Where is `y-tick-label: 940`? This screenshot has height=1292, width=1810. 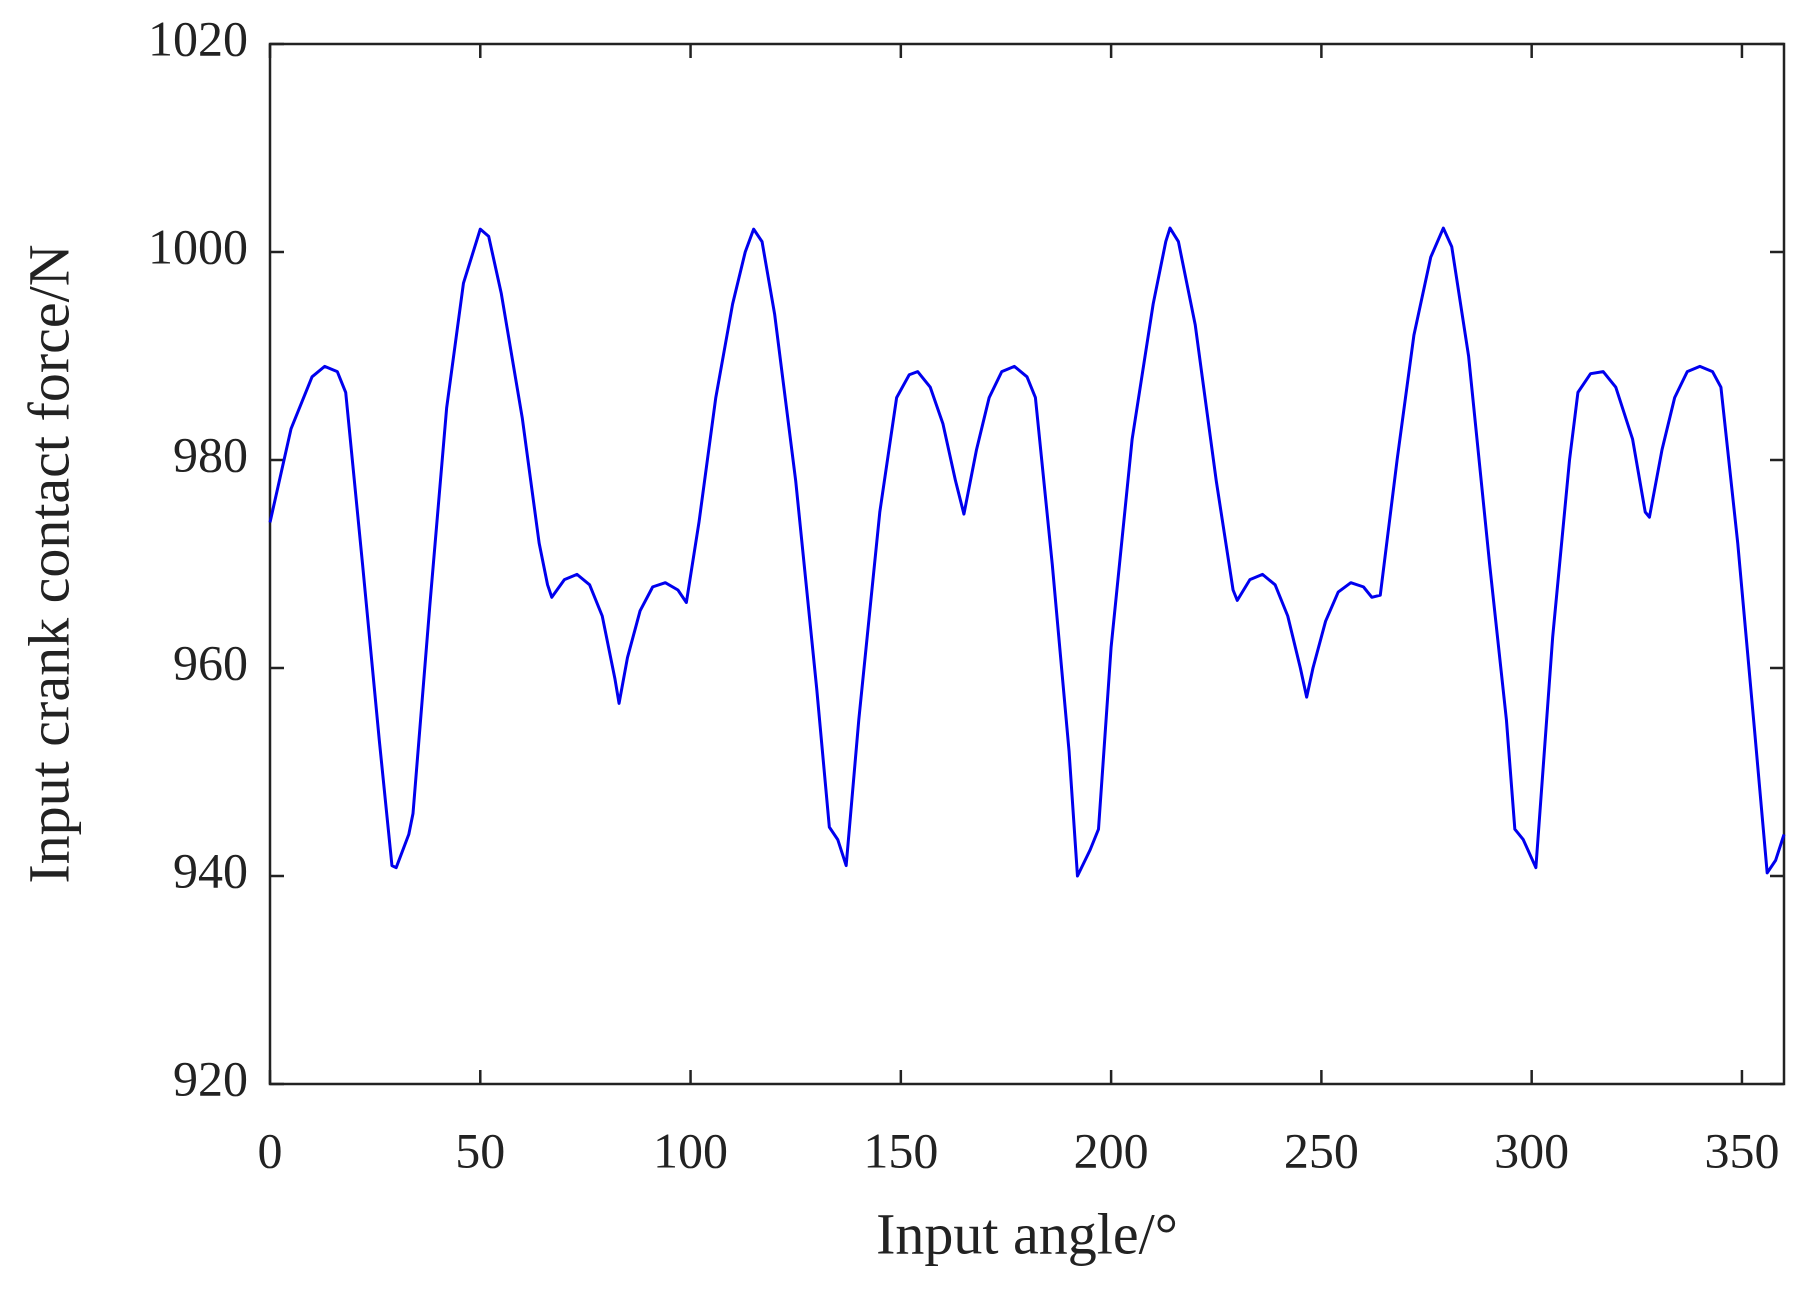 y-tick-label: 940 is located at coordinates (210, 870).